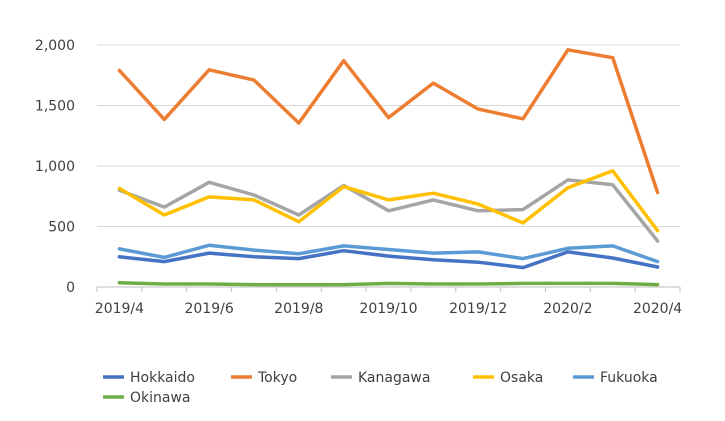  Describe the element at coordinates (55, 46) in the screenshot. I see `y-tick-label: 2,000` at that location.